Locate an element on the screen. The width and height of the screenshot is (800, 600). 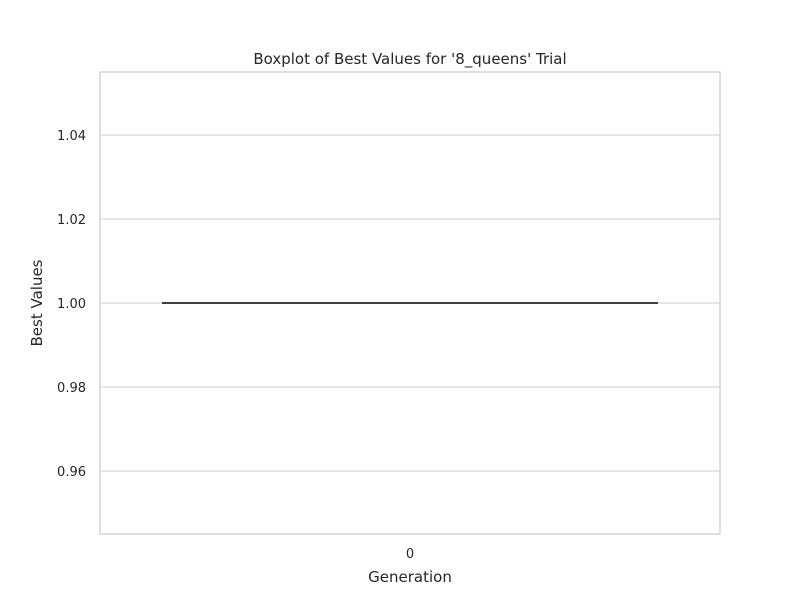
y-tick-label: 1.00 is located at coordinates (71, 304).